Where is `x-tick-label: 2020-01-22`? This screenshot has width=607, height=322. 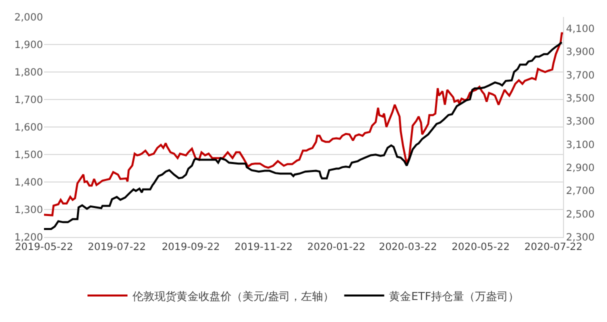 x-tick-label: 2020-01-22 is located at coordinates (336, 247).